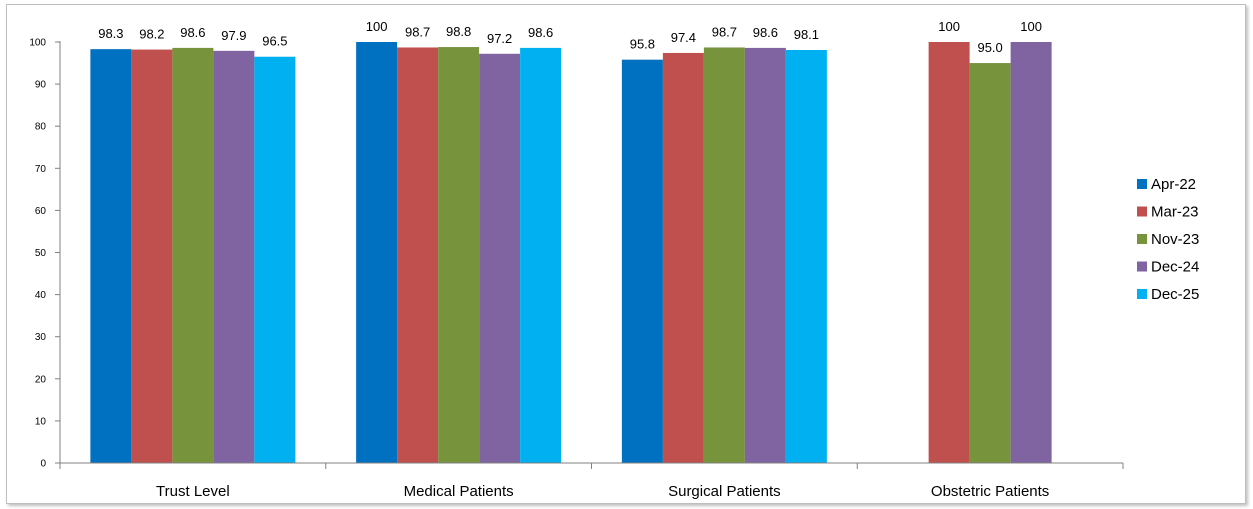 Image resolution: width=1253 pixels, height=509 pixels. What do you see at coordinates (274, 41) in the screenshot?
I see `data-label: 96.5` at bounding box center [274, 41].